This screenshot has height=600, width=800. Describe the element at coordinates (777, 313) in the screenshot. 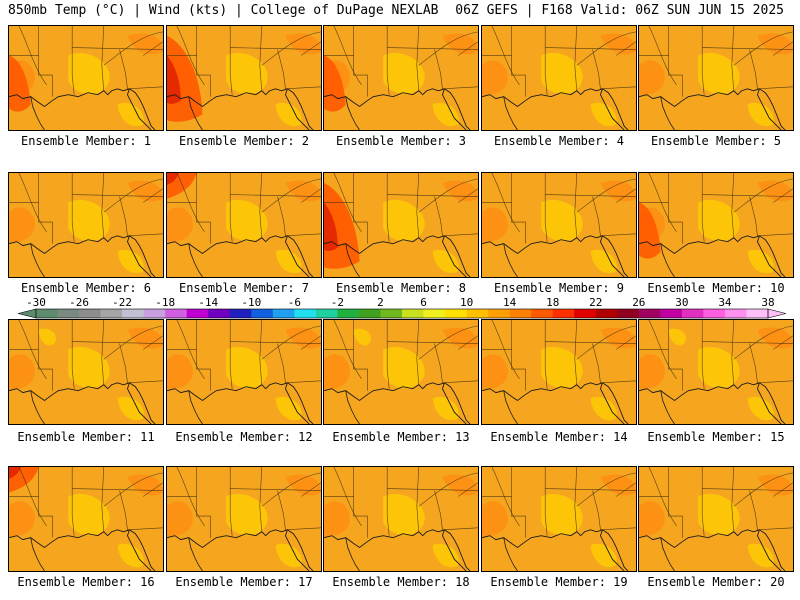

I see `colorbar-max-arrow` at that location.